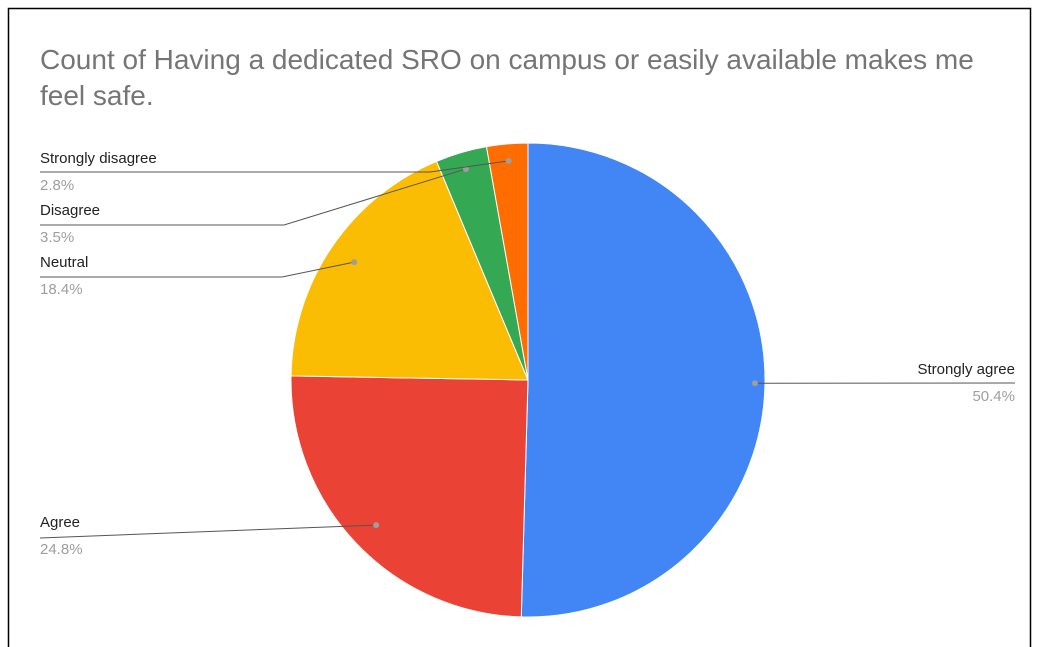 This screenshot has height=647, width=1039. What do you see at coordinates (966, 369) in the screenshot?
I see `slice-label: Strongly agree` at bounding box center [966, 369].